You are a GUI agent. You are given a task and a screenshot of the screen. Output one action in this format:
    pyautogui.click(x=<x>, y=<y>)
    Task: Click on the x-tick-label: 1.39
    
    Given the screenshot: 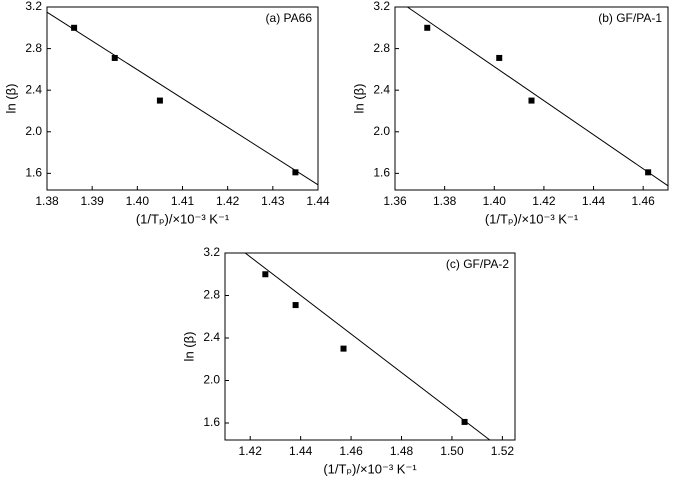 What is the action you would take?
    pyautogui.click(x=92, y=201)
    